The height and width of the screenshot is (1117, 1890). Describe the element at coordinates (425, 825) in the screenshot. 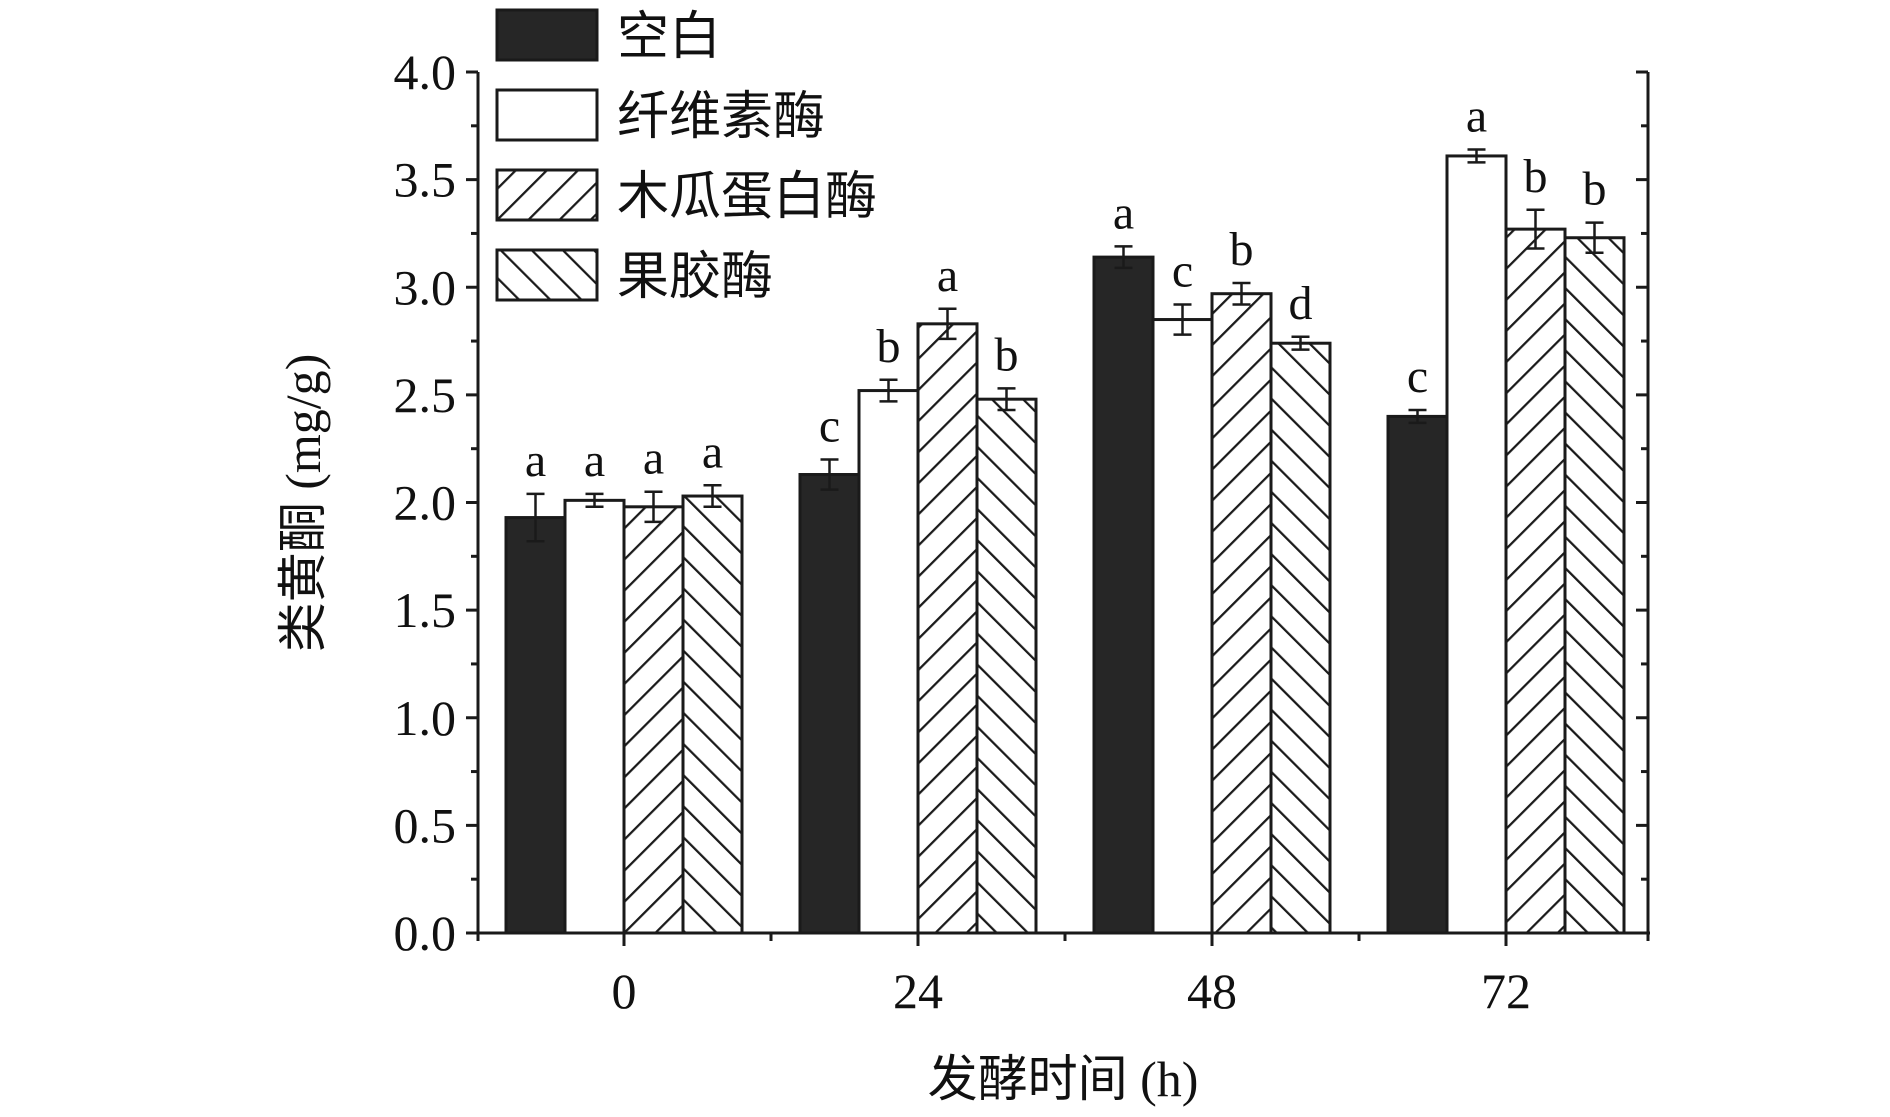

I see `y-tick-label: 0.5` at that location.